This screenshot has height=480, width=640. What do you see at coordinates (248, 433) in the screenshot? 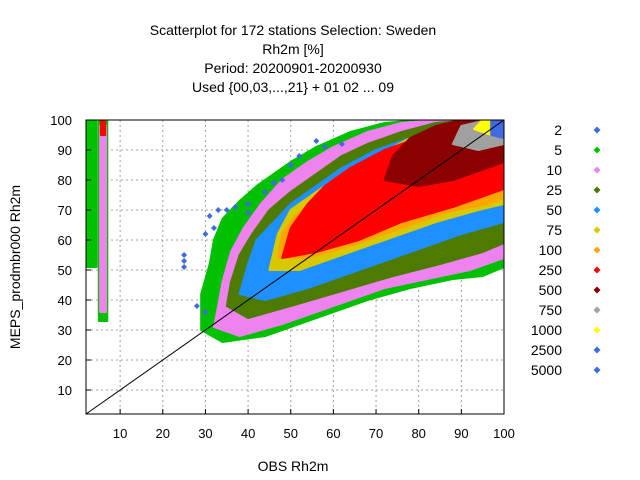
I see `x-tick-label: 40` at bounding box center [248, 433].